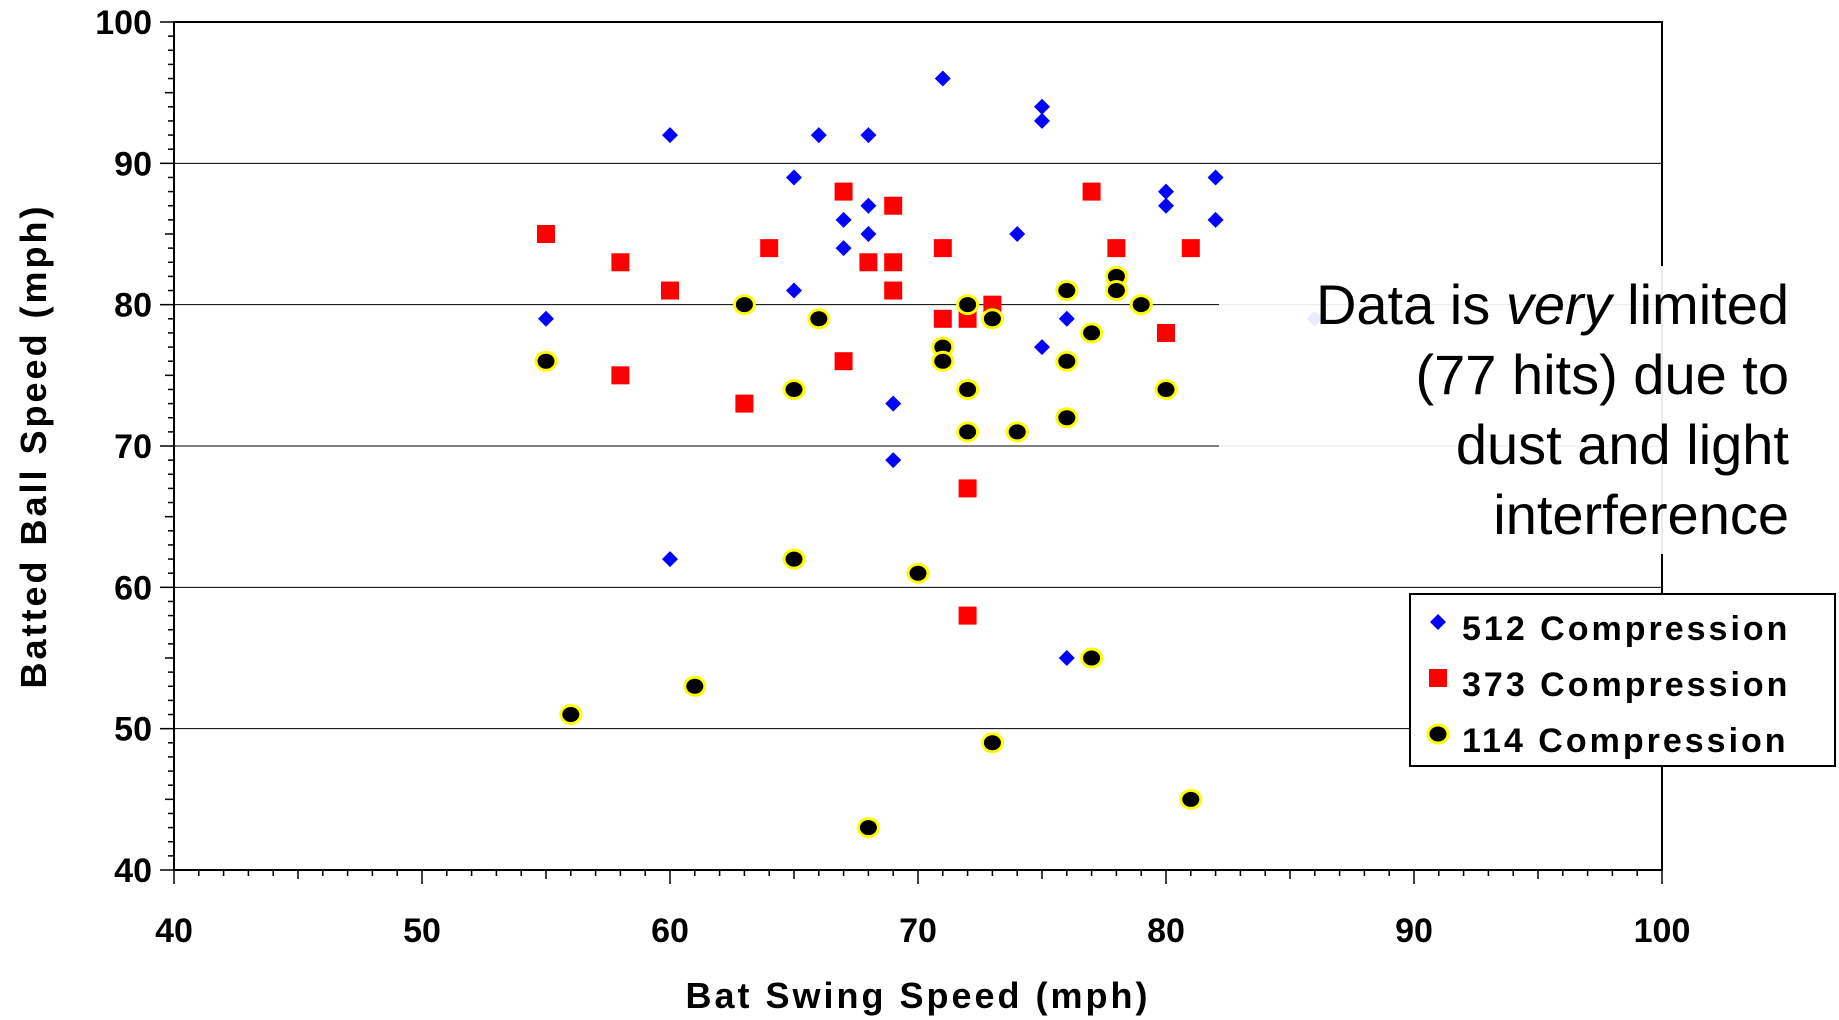 This screenshot has width=1839, height=1020. What do you see at coordinates (1622, 444) in the screenshot?
I see `annotation-line-3: dust and light` at bounding box center [1622, 444].